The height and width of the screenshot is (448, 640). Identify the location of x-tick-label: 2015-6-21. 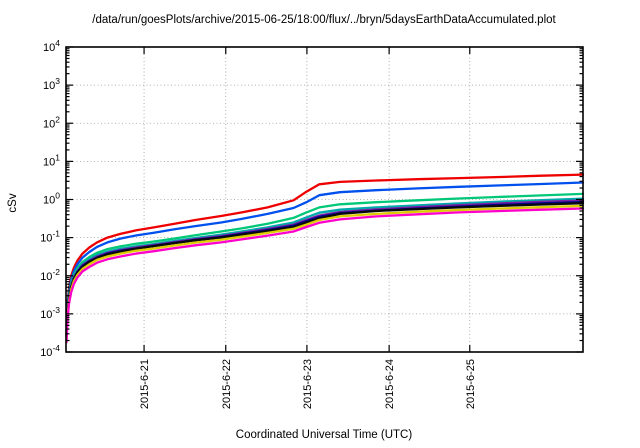
(145, 384).